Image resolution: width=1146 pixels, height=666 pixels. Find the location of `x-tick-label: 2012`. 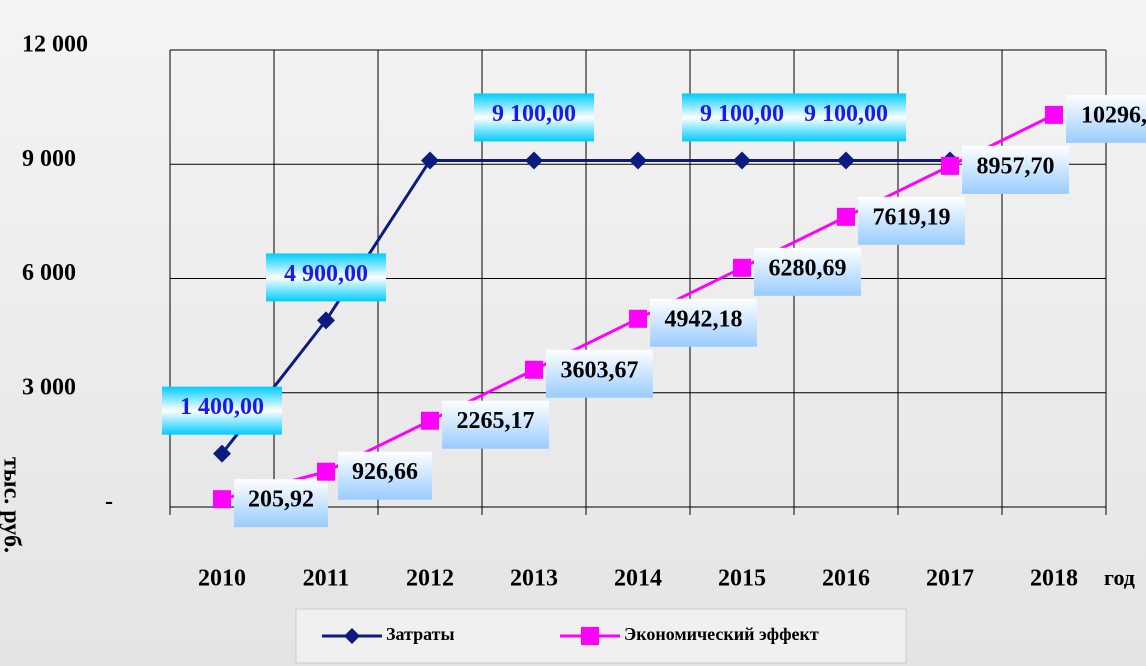

x-tick-label: 2012 is located at coordinates (430, 579).